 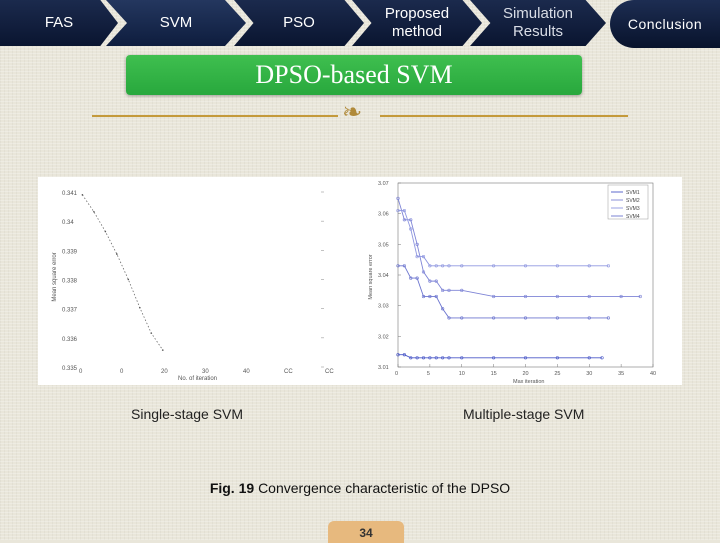 I want to click on x-tick-label: 10, so click(x=462, y=374).